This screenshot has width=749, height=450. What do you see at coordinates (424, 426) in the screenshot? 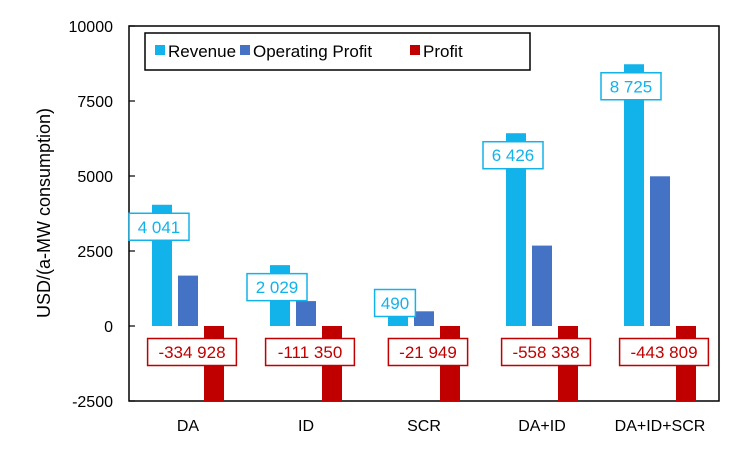
I see `x-tick-label: SCR` at bounding box center [424, 426].